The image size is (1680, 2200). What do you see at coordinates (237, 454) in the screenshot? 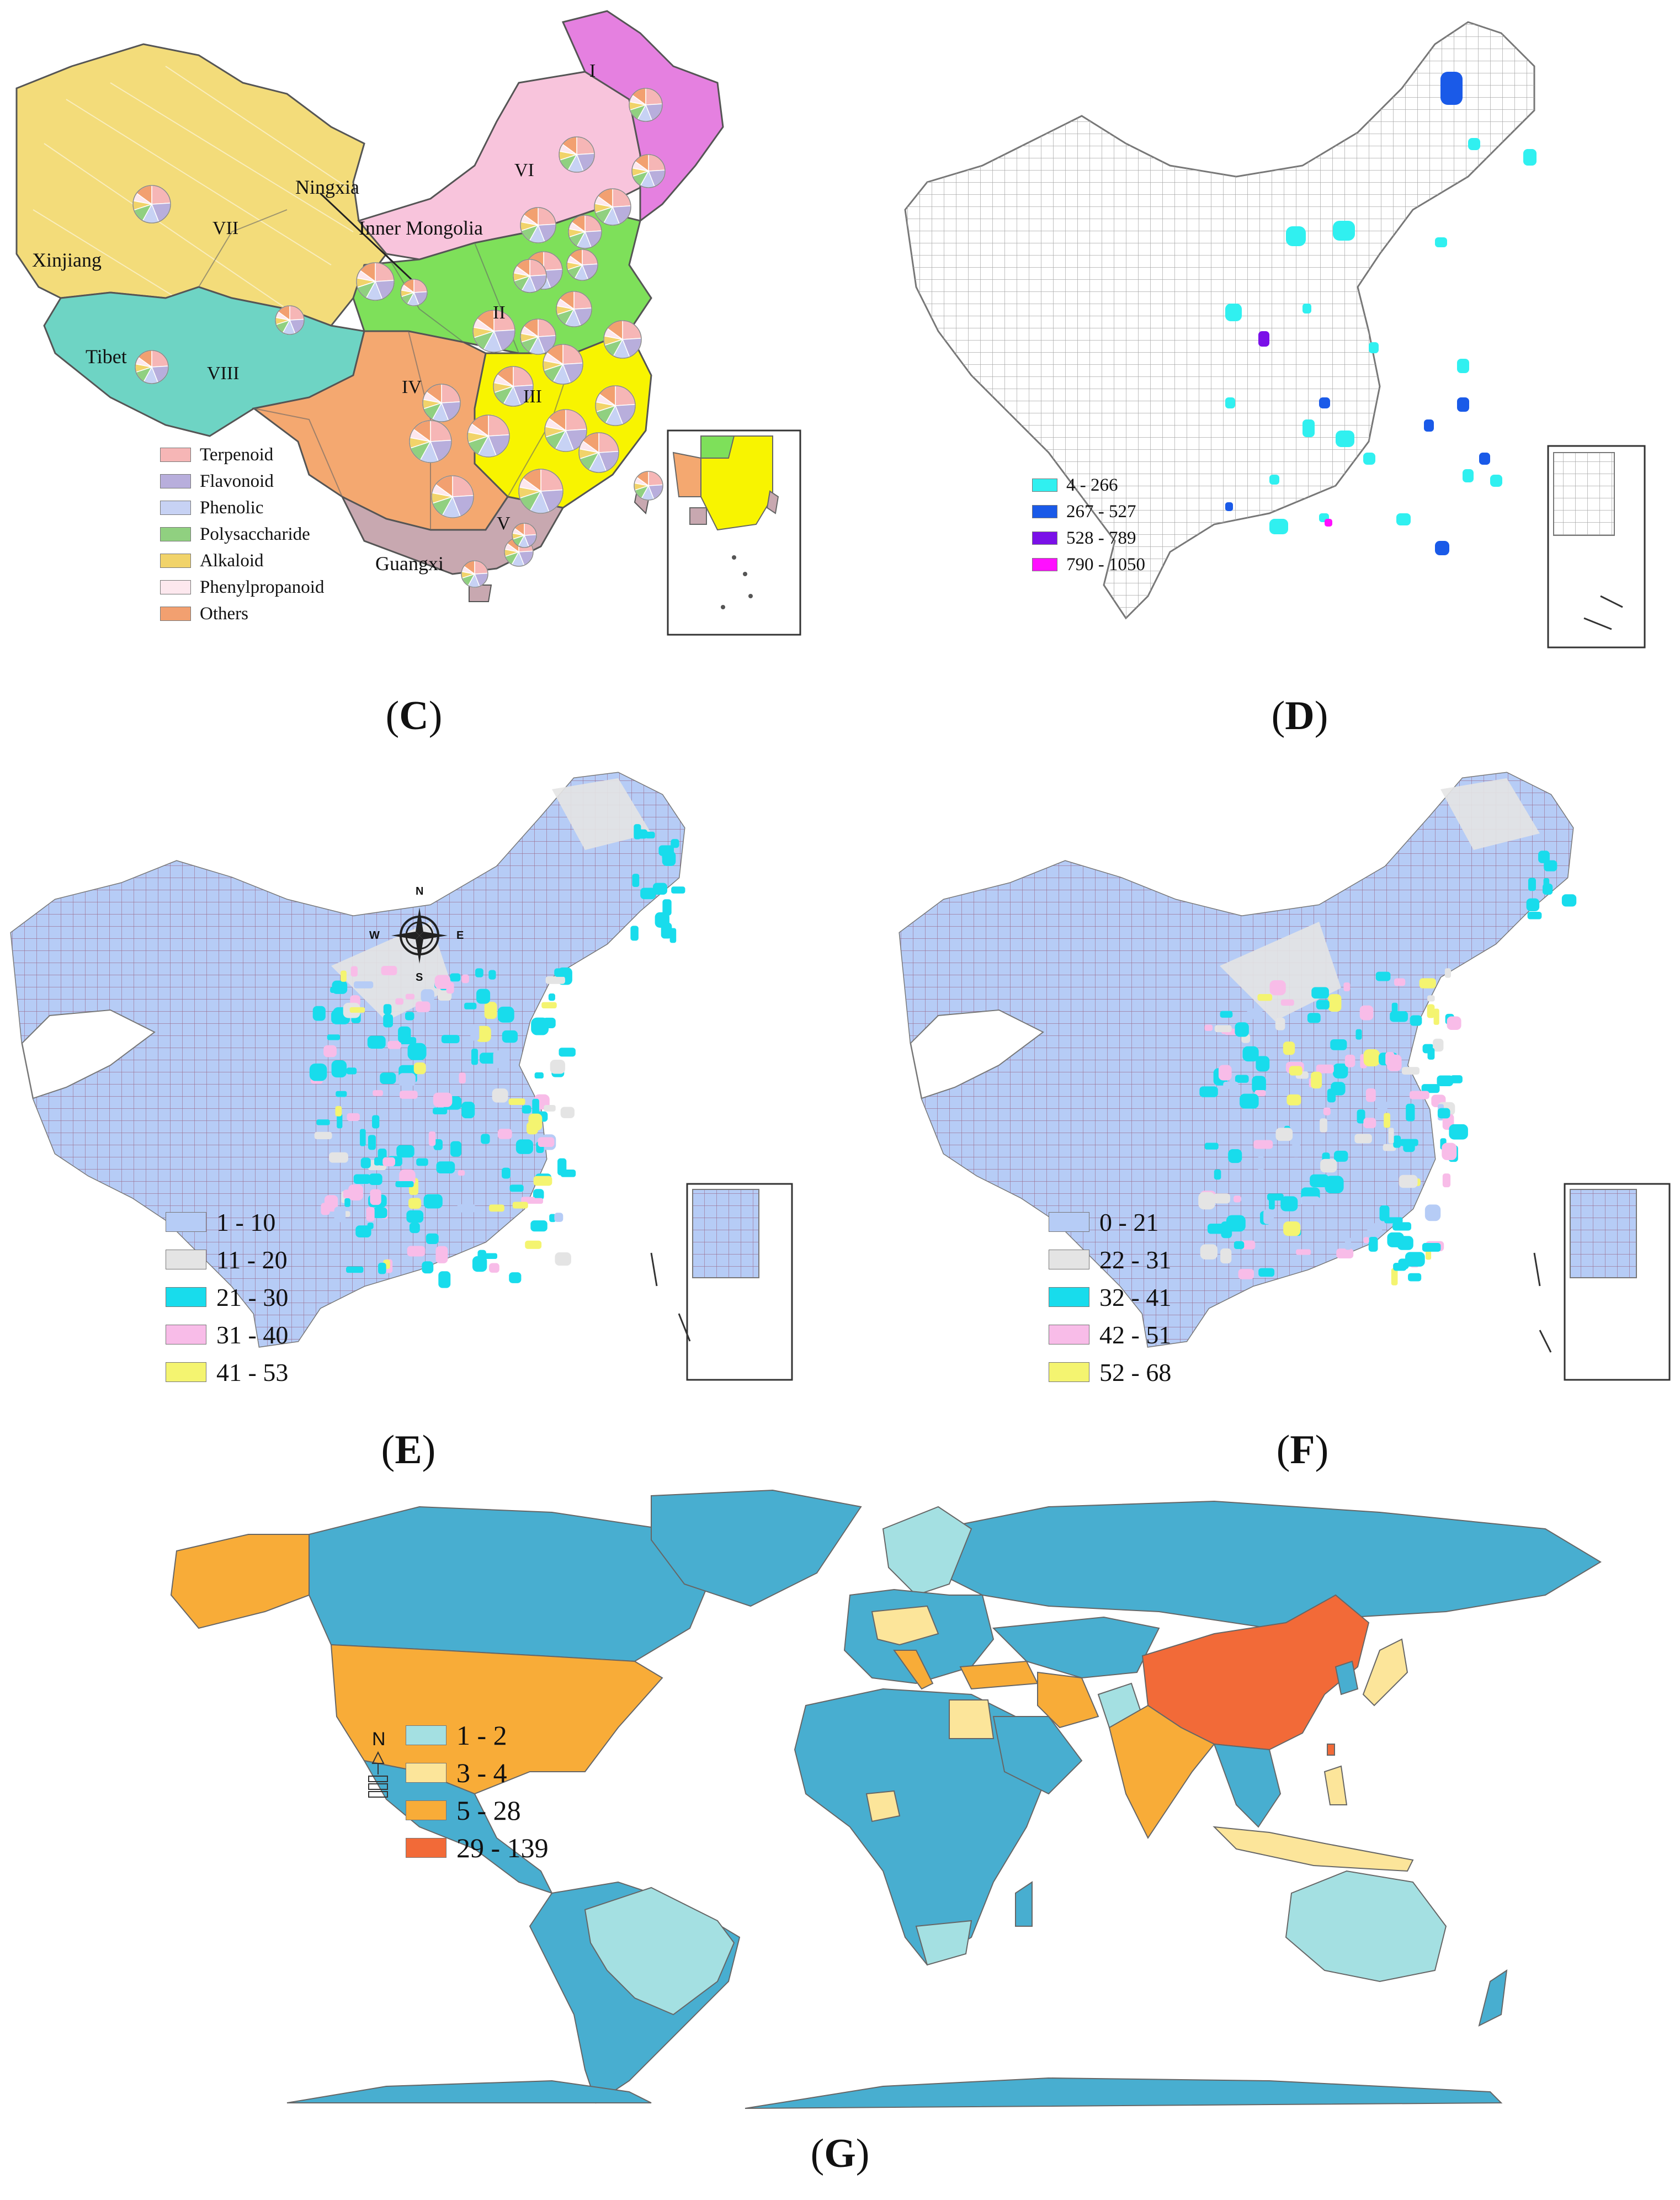
I see `legend-label: Terpenoid` at bounding box center [237, 454].